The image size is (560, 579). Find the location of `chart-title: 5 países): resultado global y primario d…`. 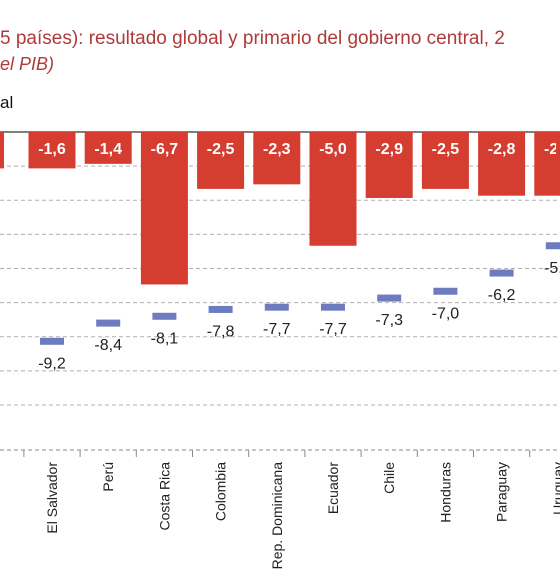

chart-title: 5 países): resultado global y primario d… is located at coordinates (252, 38).